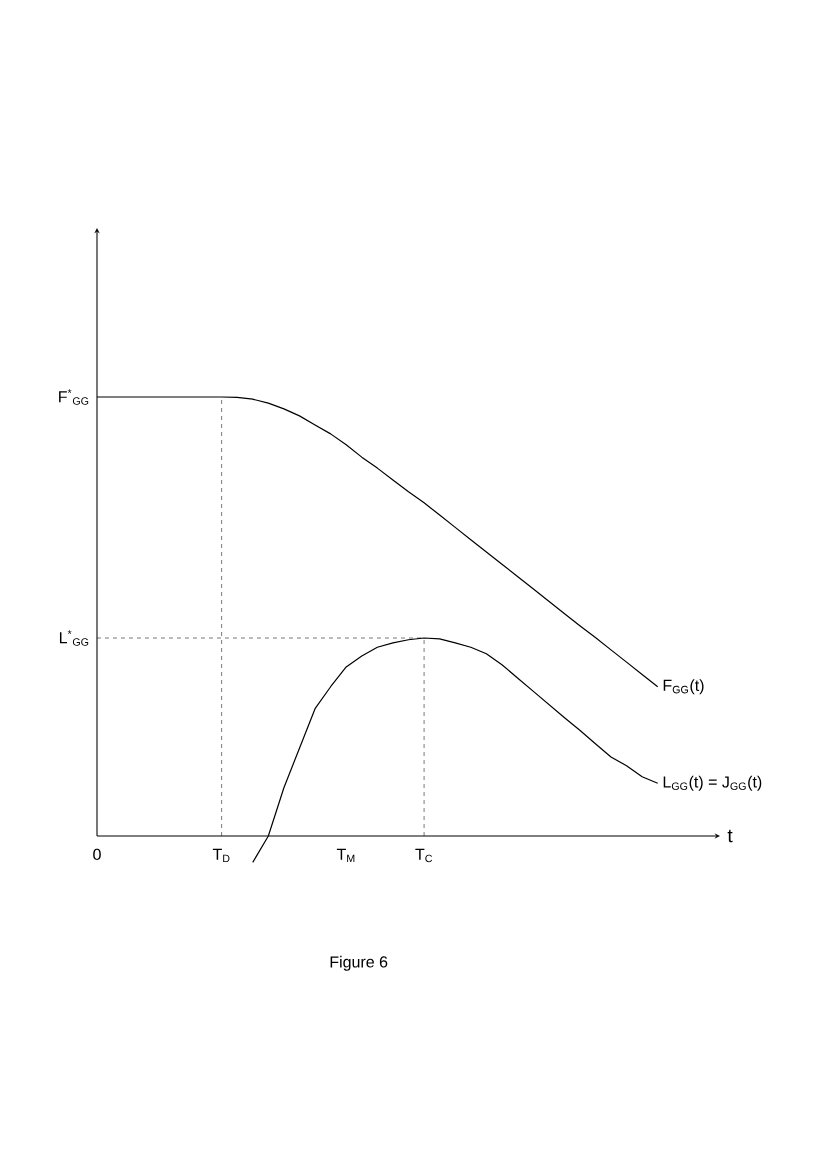 This screenshot has height=1170, width=827. What do you see at coordinates (74, 397) in the screenshot?
I see `annotation: F$^{*}$GG` at bounding box center [74, 397].